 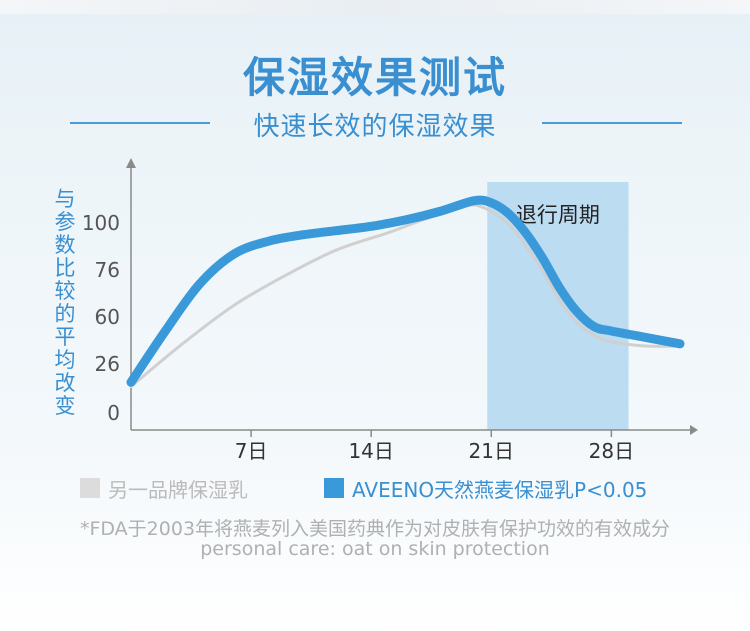 I want to click on y-tick-label: 100, so click(x=101, y=223).